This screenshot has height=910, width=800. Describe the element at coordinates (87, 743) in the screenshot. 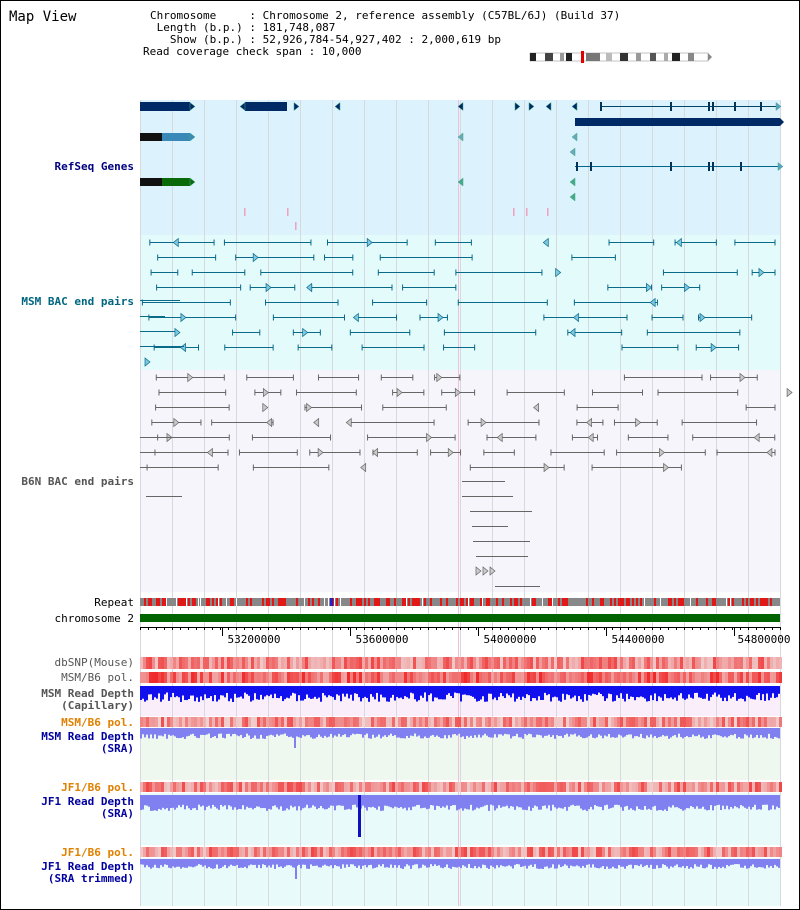

I see `msm-read-depth-sra-label: MSM Read Depth (SRA)` at that location.